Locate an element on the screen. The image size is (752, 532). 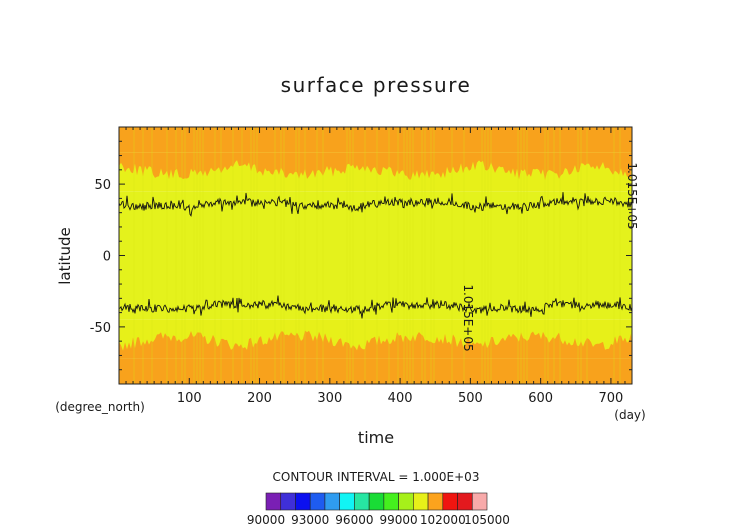
contour-label-1: 1.015E+05 is located at coordinates (468, 317).